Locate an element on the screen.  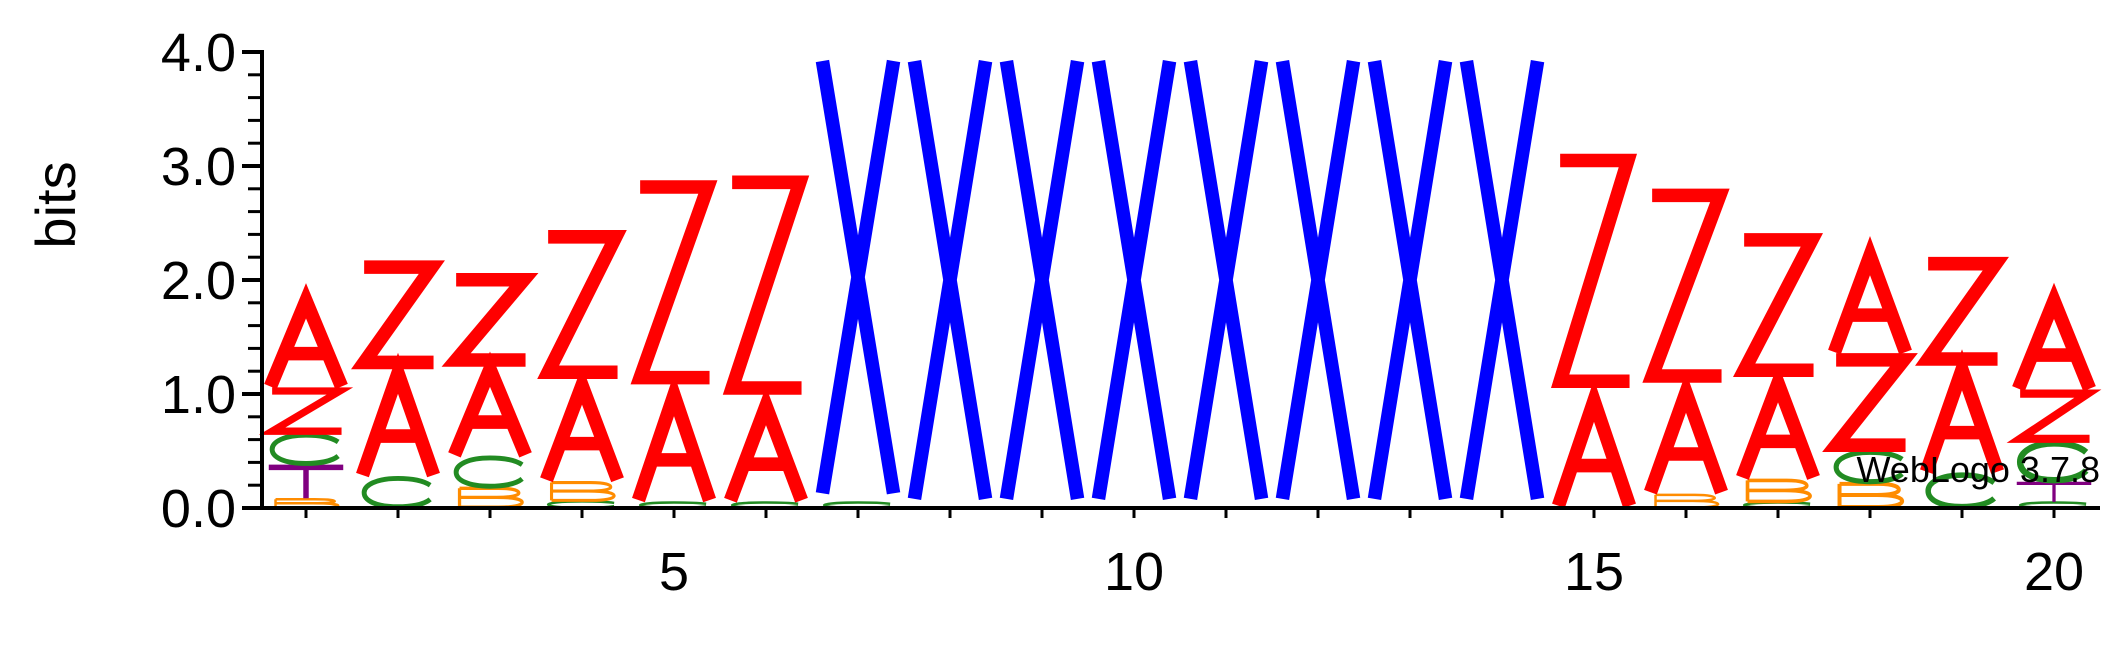
weblogo-credit: WebLogo 3.7.8 is located at coordinates (1978, 469).